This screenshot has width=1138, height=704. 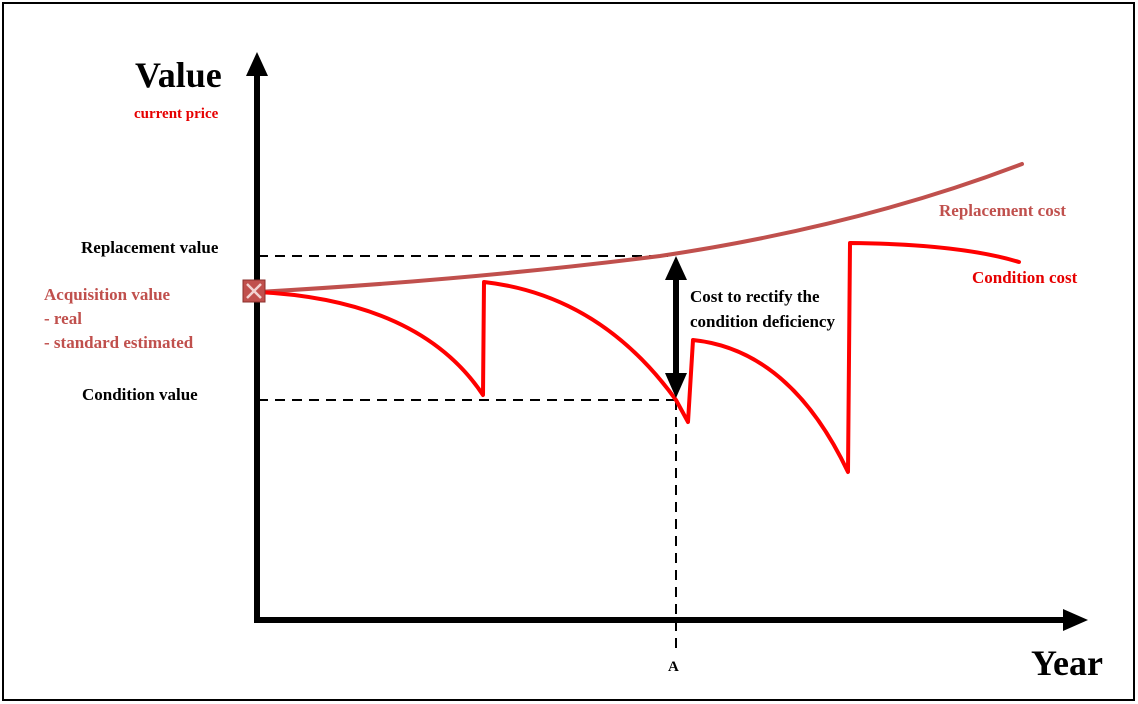 I want to click on y-axis-subtitle: current price, so click(x=176, y=114).